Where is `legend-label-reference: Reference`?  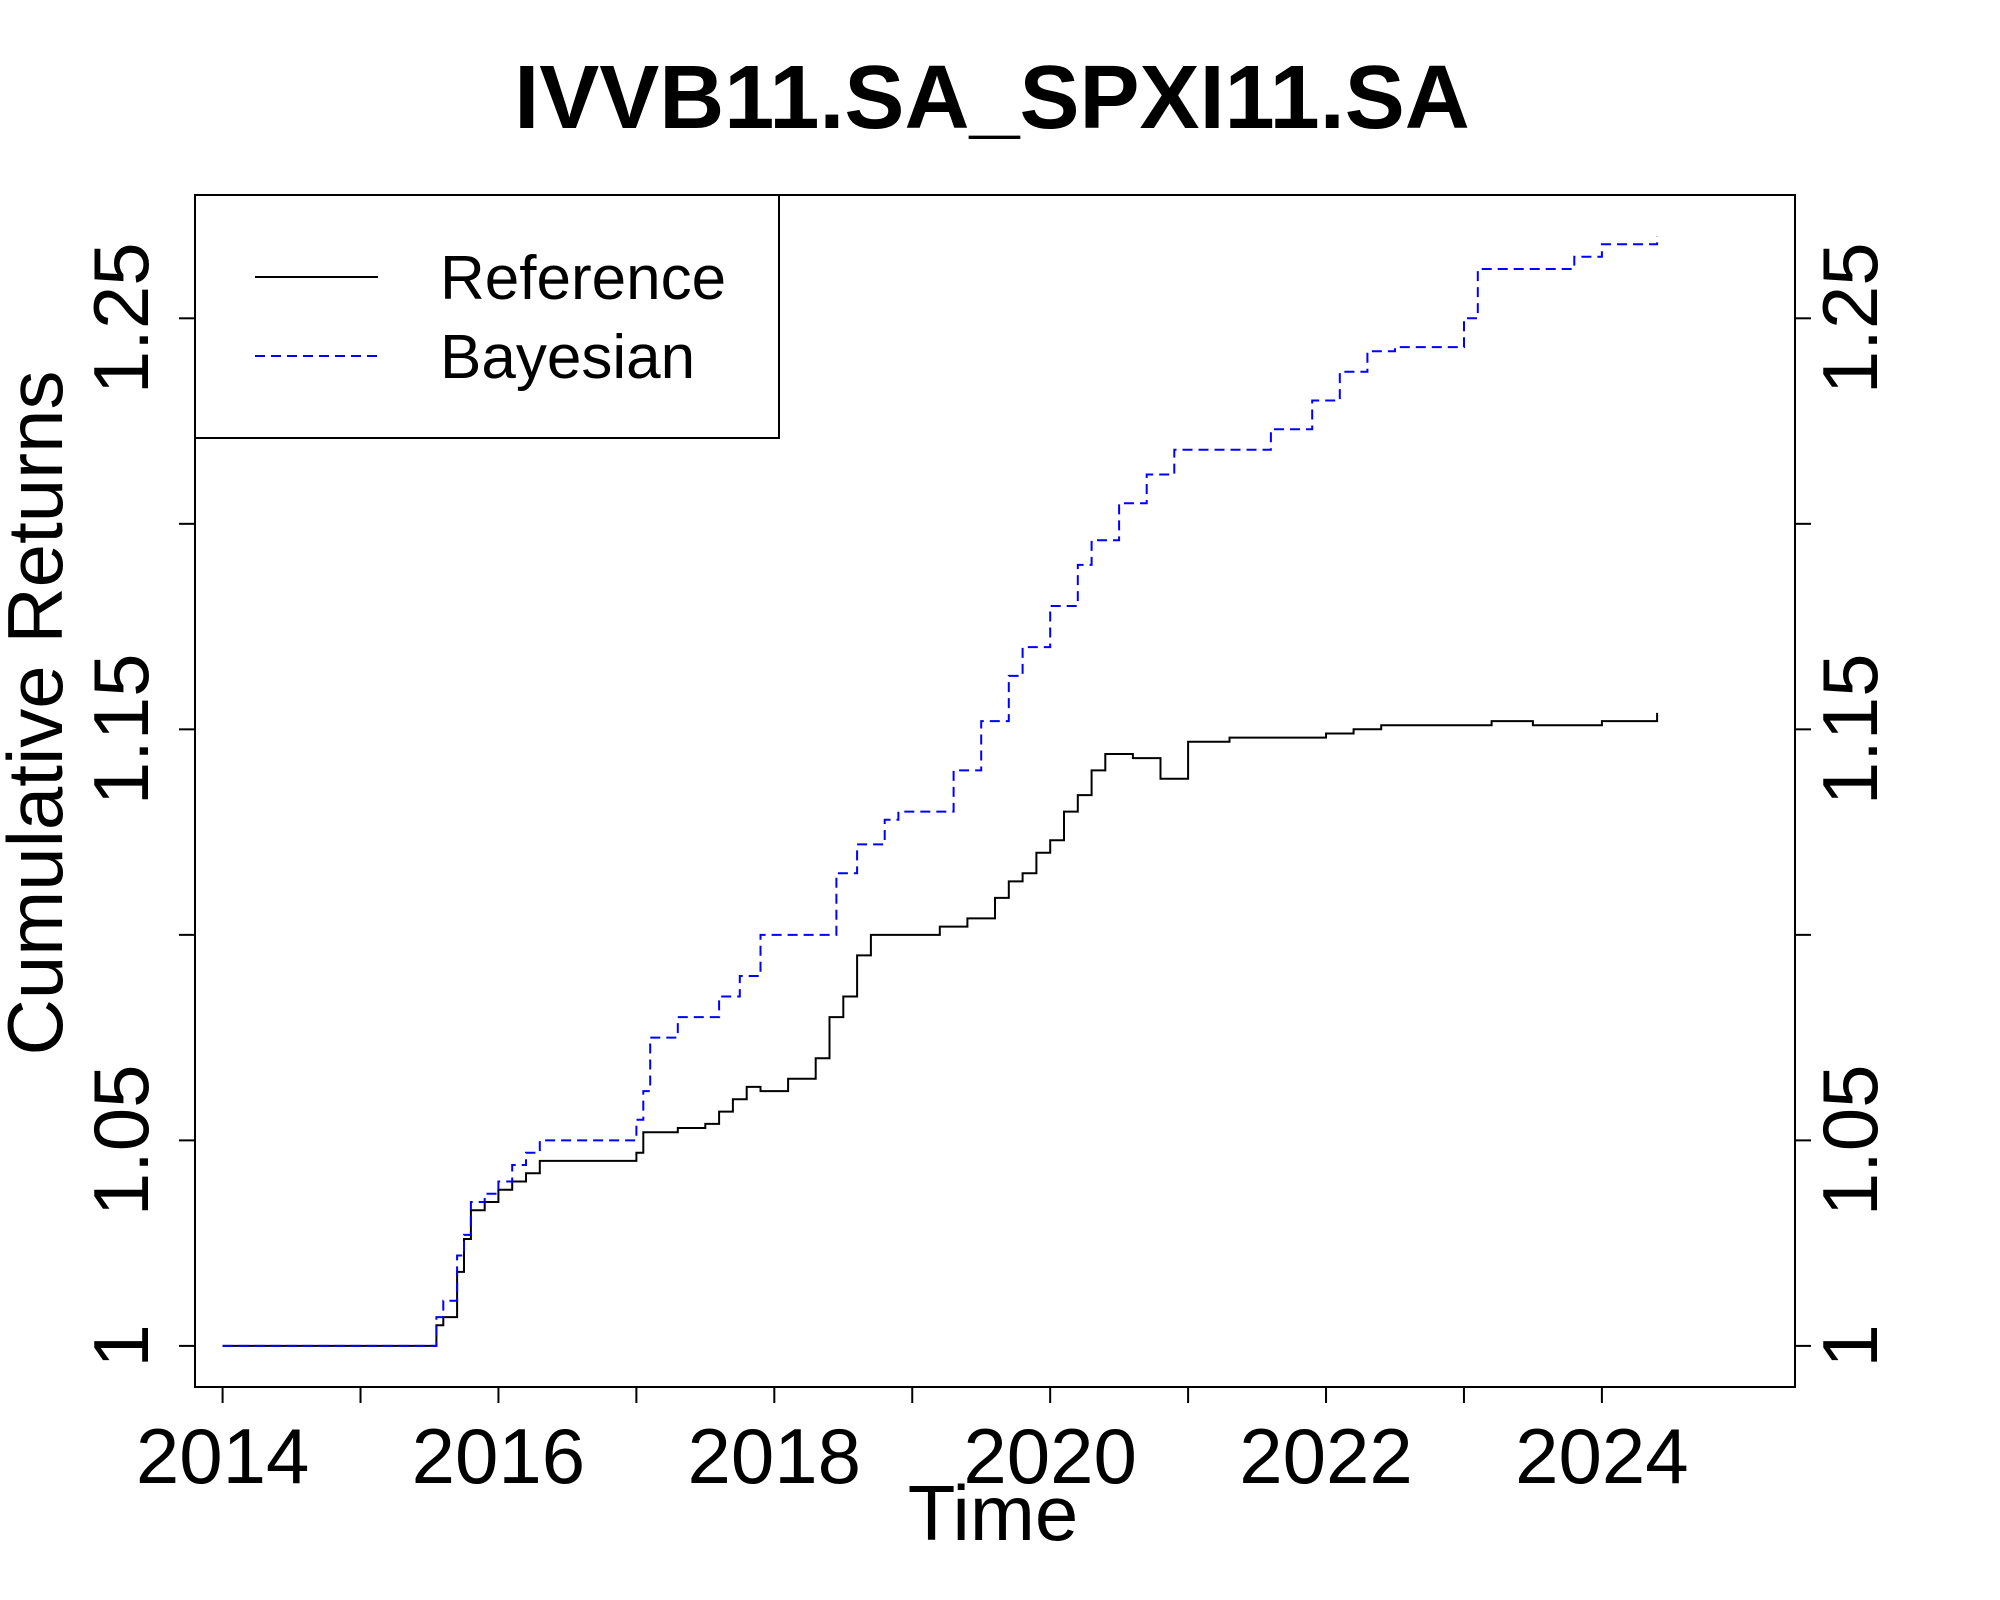 legend-label-reference: Reference is located at coordinates (583, 278).